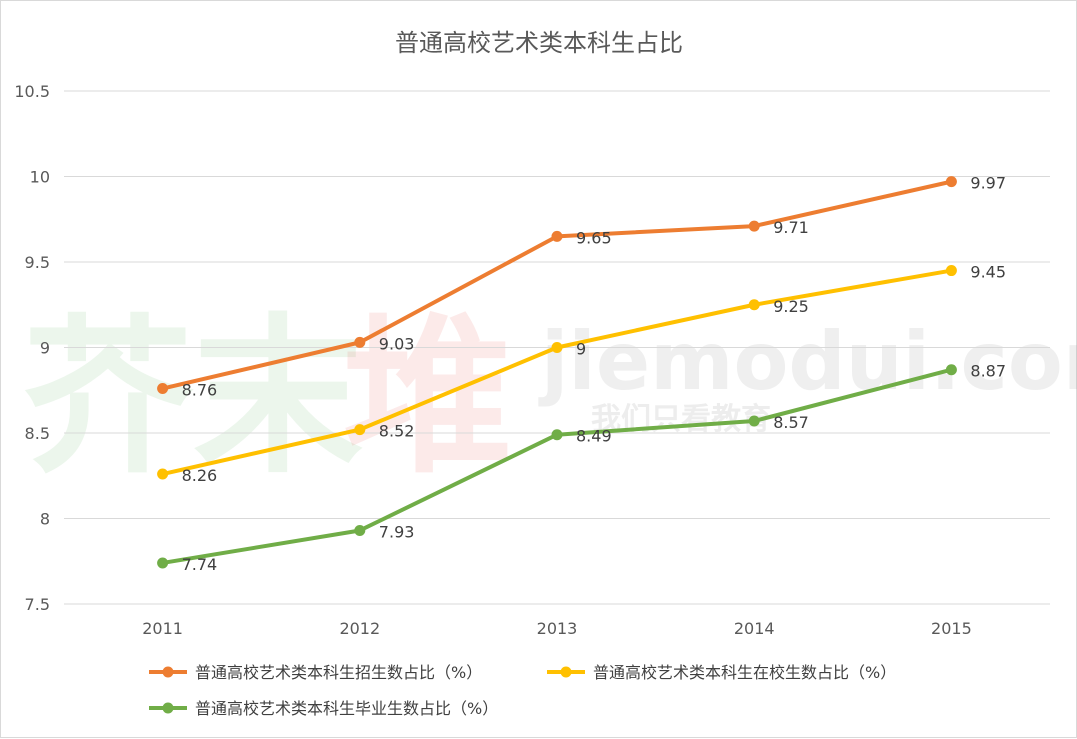  I want to click on x-tick-label: 2013, so click(557, 628).